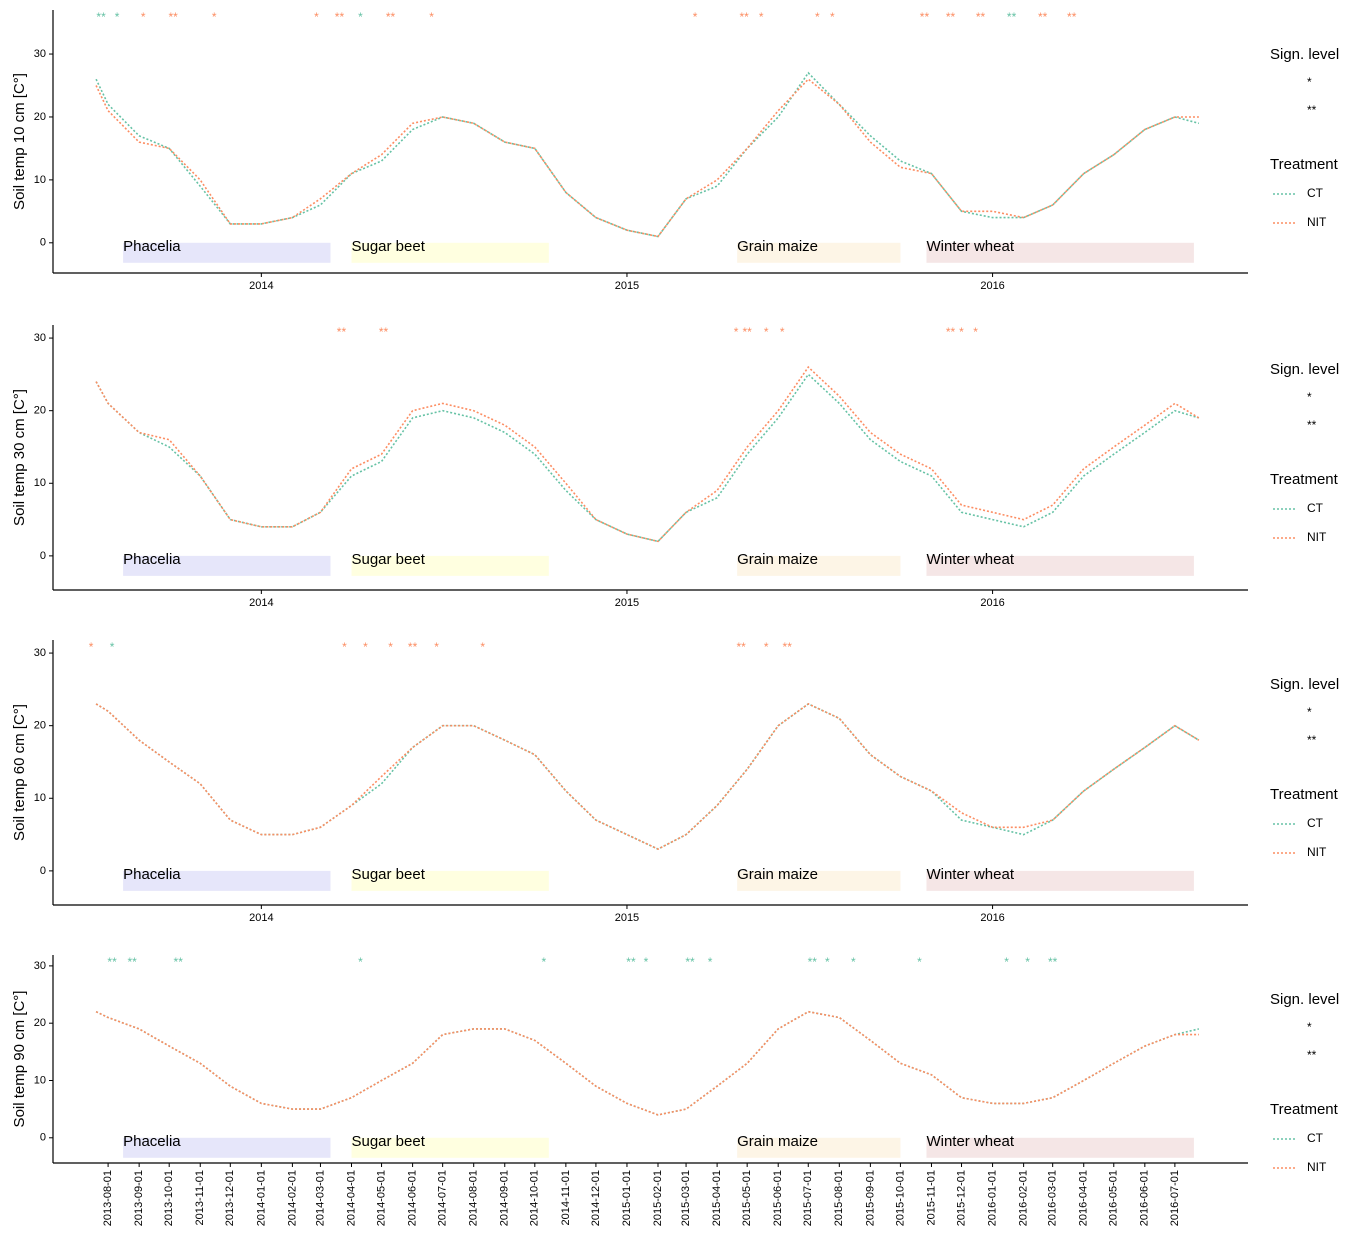 The height and width of the screenshot is (1240, 1353). Describe the element at coordinates (169, 1198) in the screenshot. I see `x-tick-label: 2013-10-01` at that location.